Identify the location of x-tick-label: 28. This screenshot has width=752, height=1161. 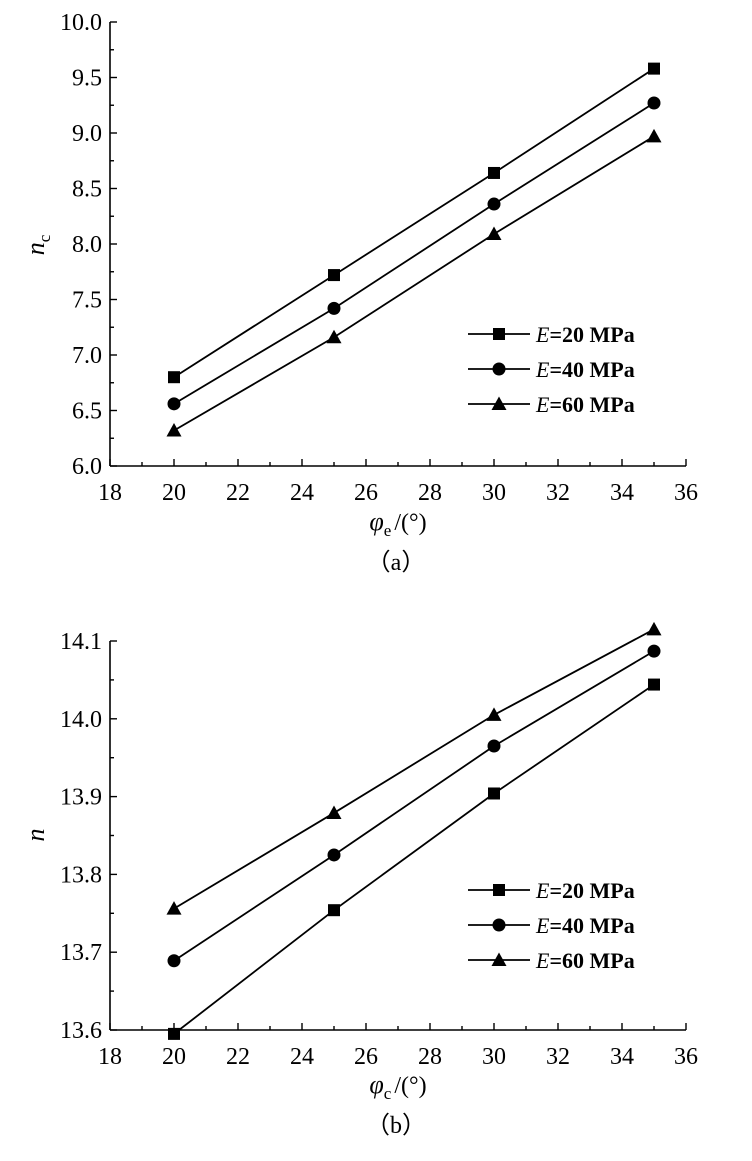
(430, 1057).